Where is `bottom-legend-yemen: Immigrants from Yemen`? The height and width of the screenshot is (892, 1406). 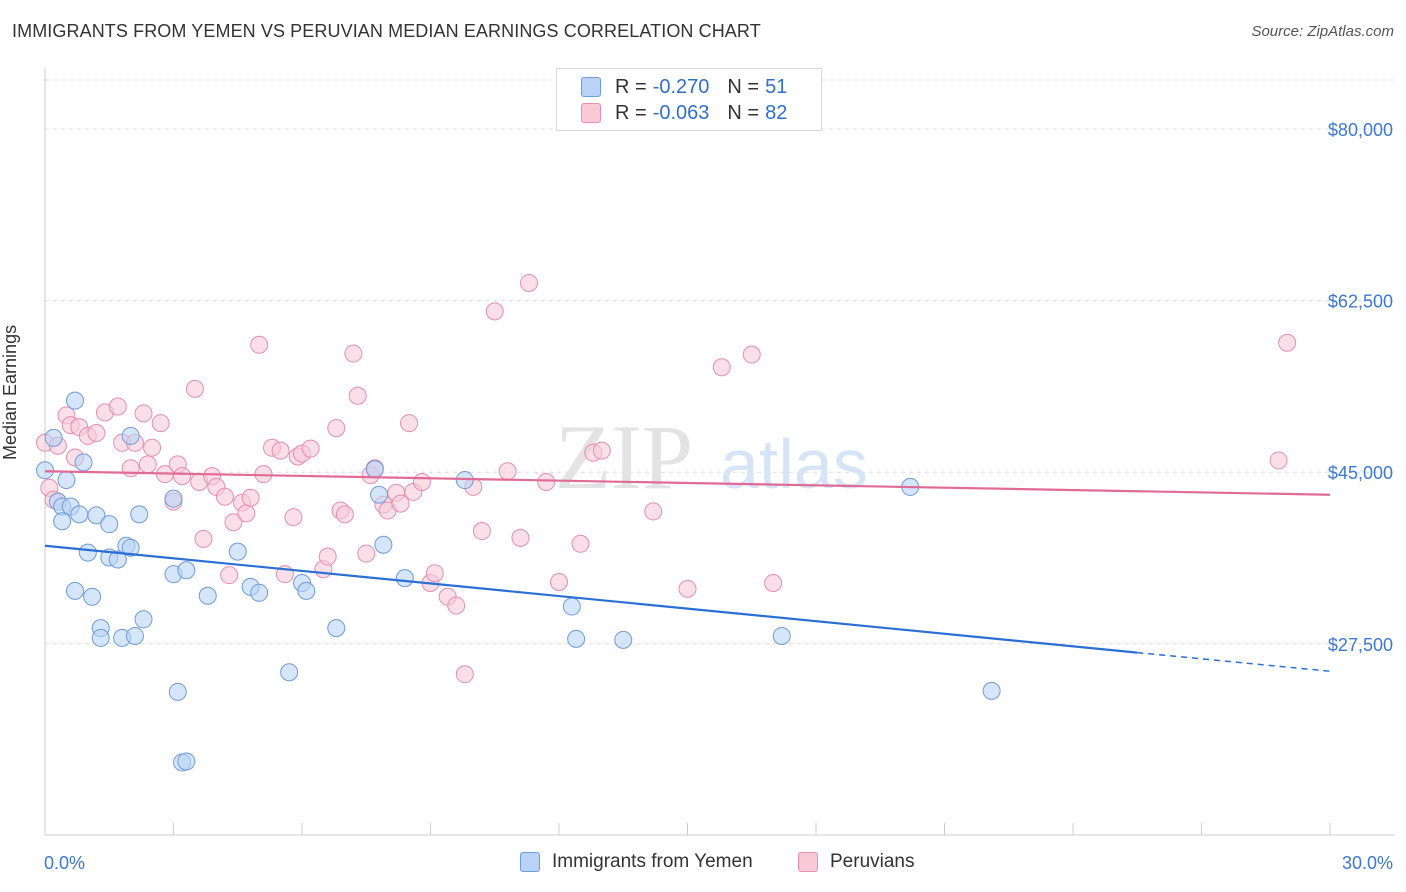
bottom-legend-yemen: Immigrants from Yemen is located at coordinates (636, 862).